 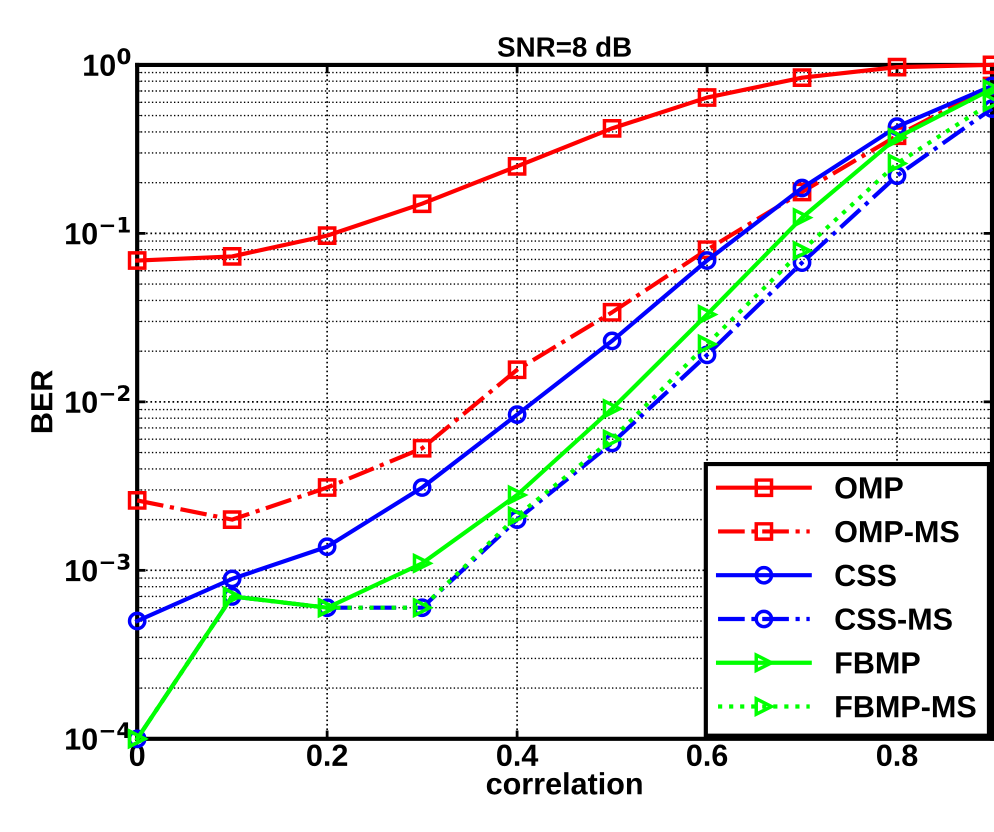 What do you see at coordinates (865, 575) in the screenshot?
I see `legend-label: CSS` at bounding box center [865, 575].